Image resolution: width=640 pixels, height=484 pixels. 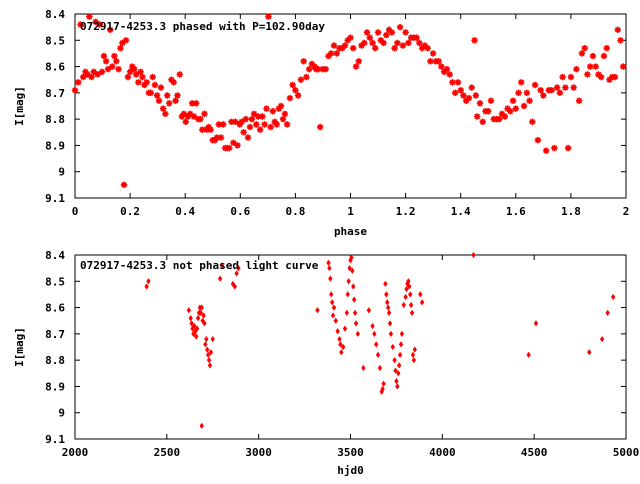 I want to click on top-x-tick-label: 0.8, so click(x=295, y=211).